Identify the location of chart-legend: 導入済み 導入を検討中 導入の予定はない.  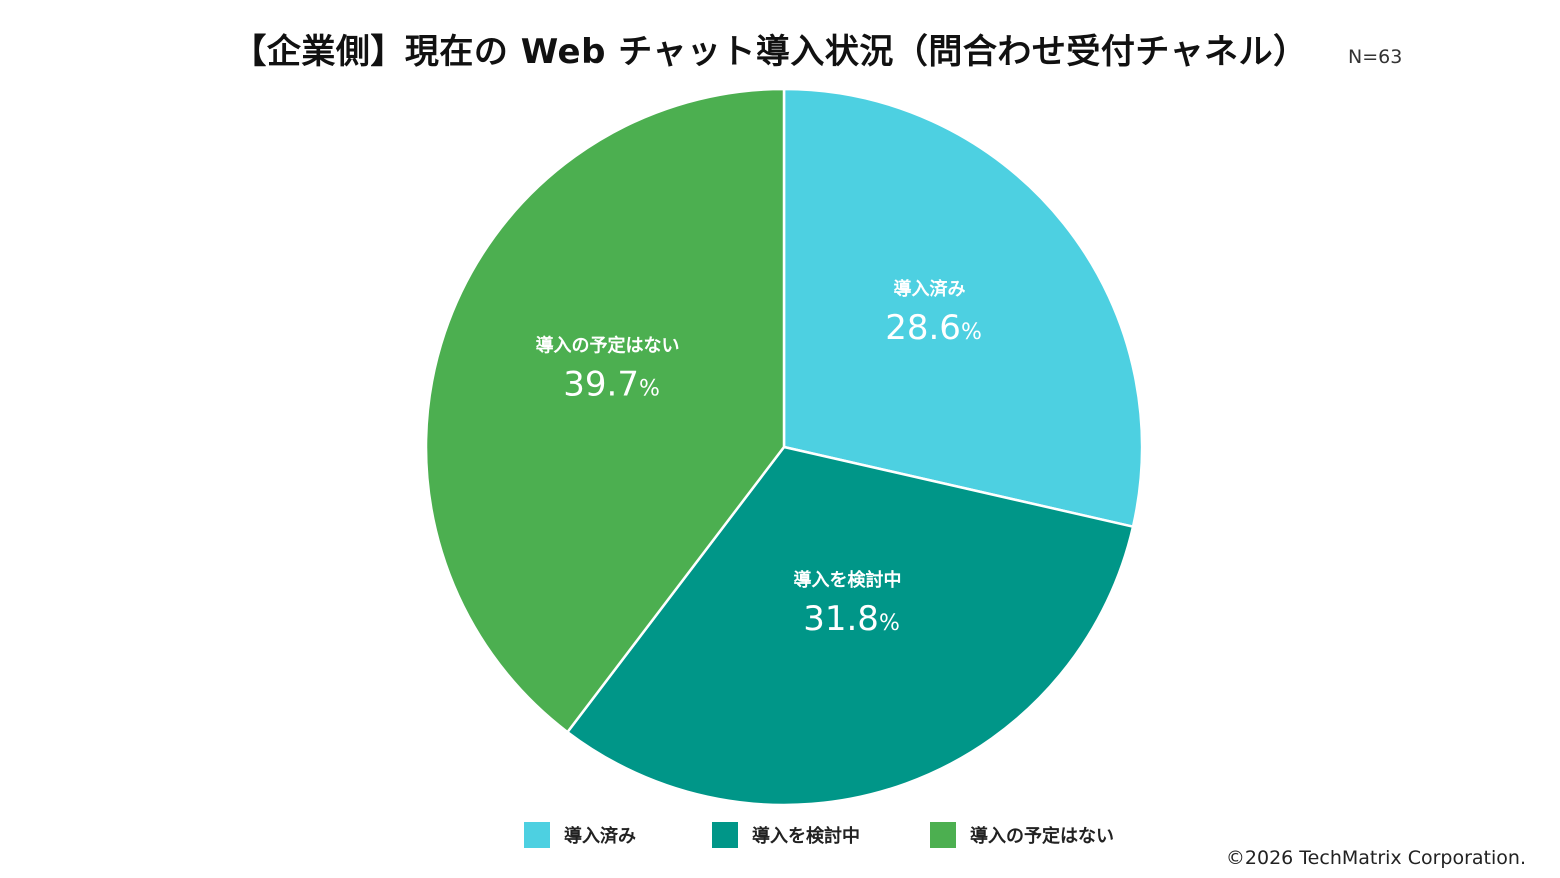
(780, 835).